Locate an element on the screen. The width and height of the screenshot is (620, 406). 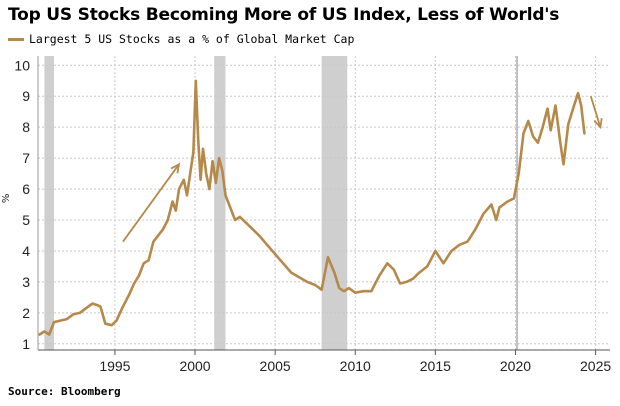
y-tick-label: 6 is located at coordinates (26, 189).